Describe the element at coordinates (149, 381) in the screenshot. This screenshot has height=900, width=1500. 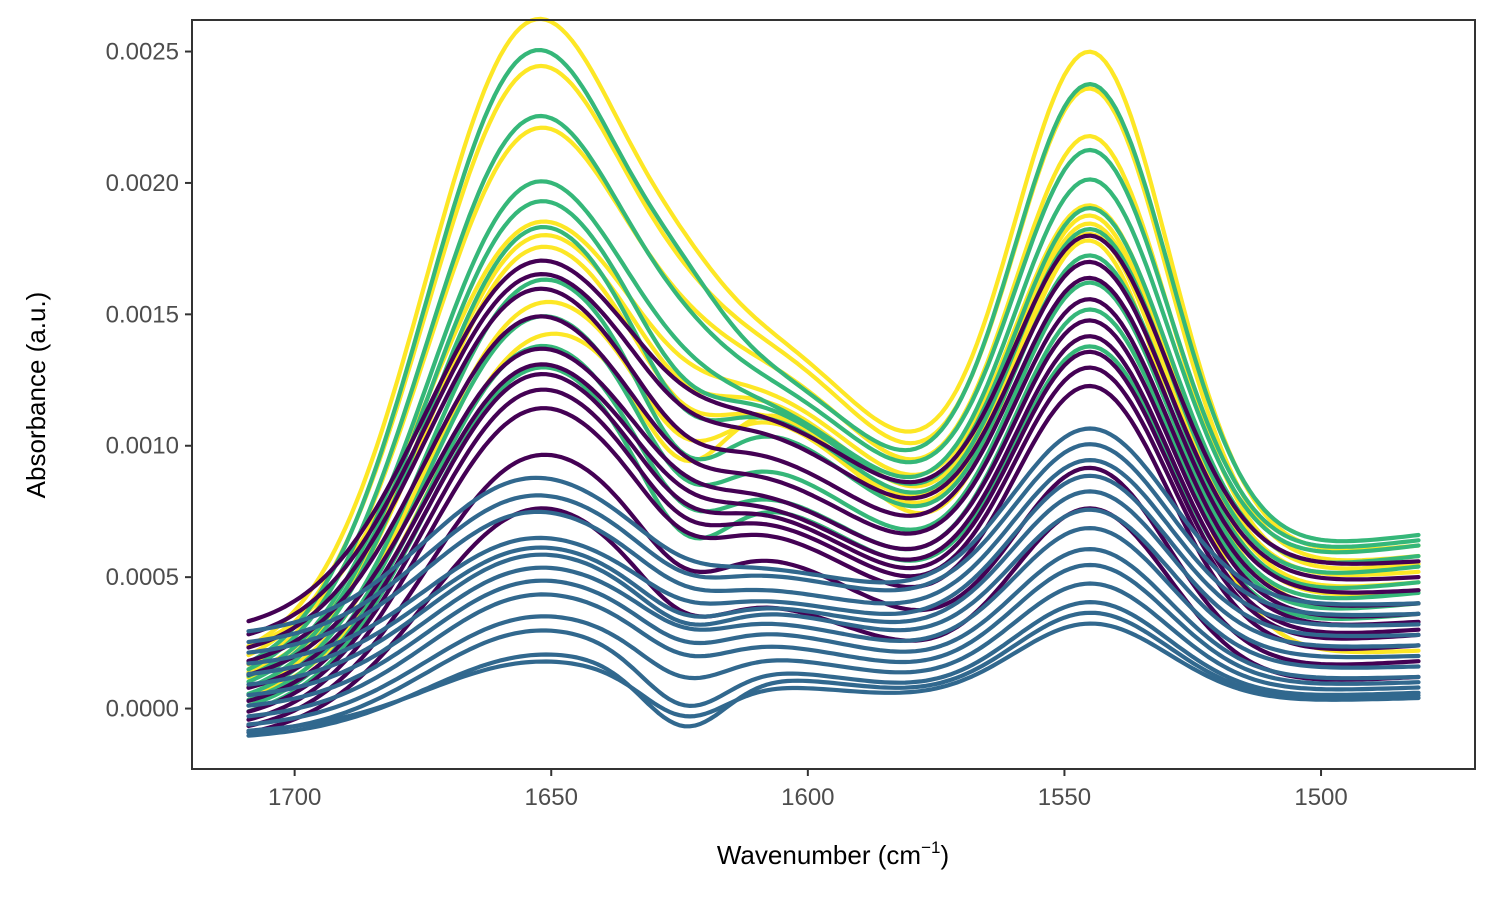
I see `y-axis: 0.0000 0.0005 0.0010 0.0015 0.0020 0.0025` at that location.